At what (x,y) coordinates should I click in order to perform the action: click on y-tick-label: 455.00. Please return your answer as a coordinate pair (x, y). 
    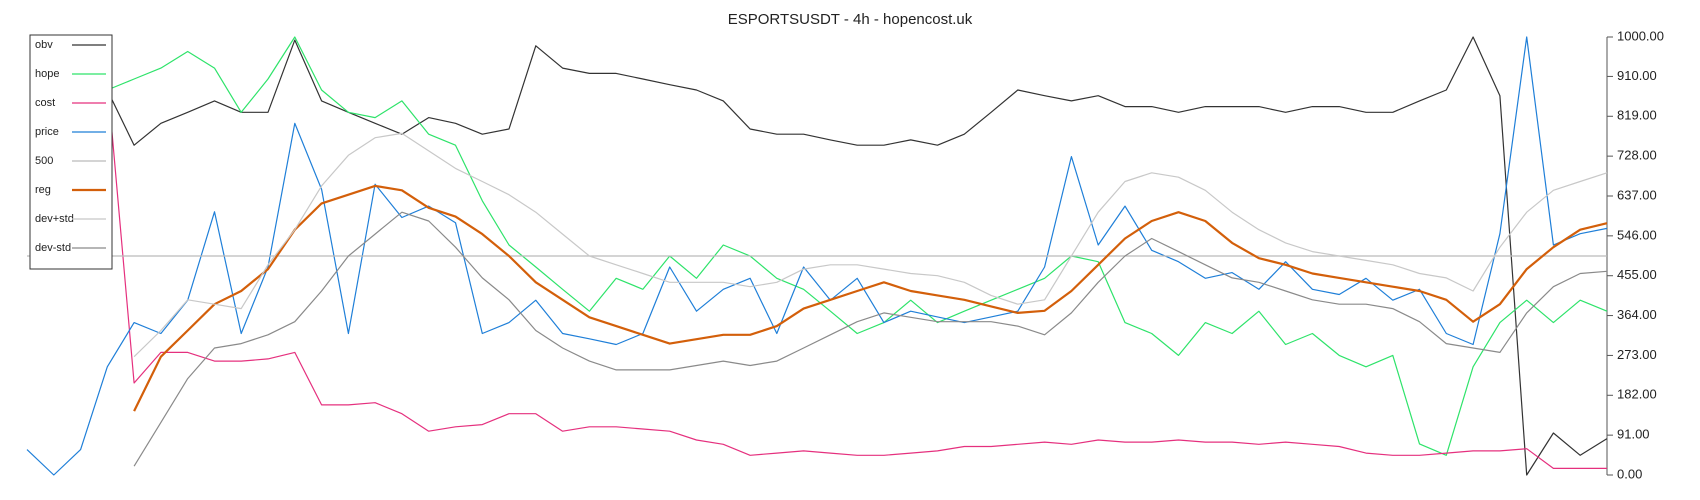
    Looking at the image, I should click on (1637, 274).